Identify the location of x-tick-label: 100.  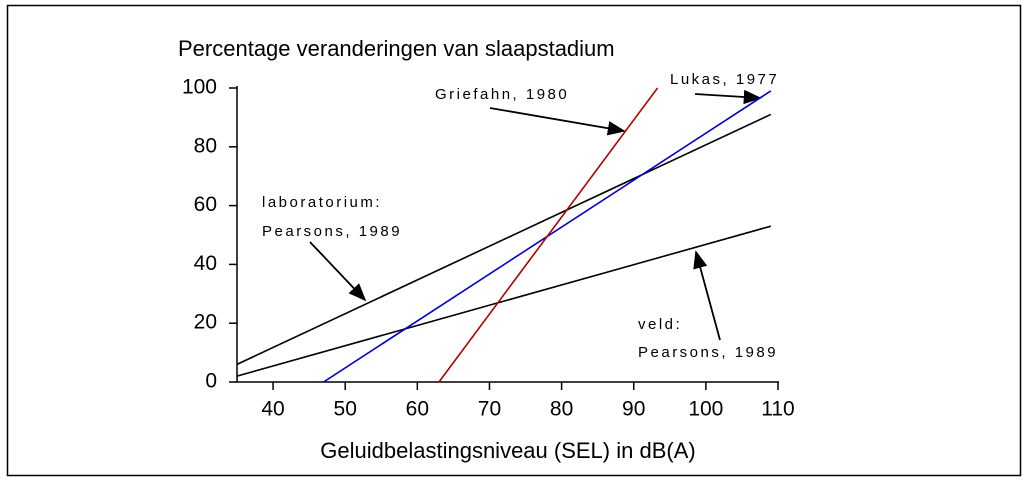
(705, 409).